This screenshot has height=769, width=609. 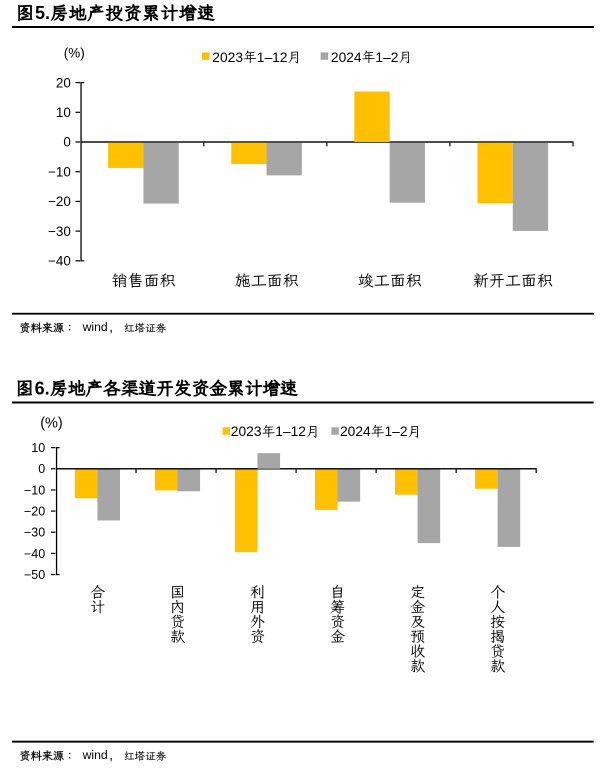 What do you see at coordinates (42, 389) in the screenshot?
I see `svg-text: 6.` at bounding box center [42, 389].